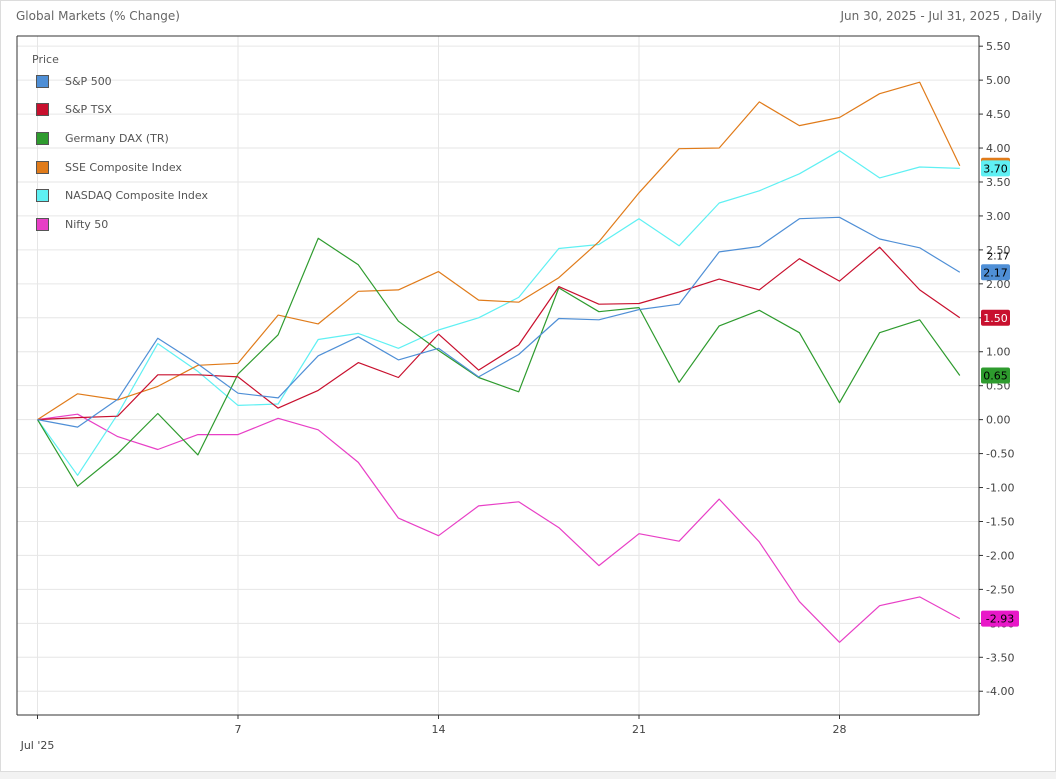  What do you see at coordinates (1000, 589) in the screenshot?
I see `y-tick-label: -2.50` at bounding box center [1000, 589].